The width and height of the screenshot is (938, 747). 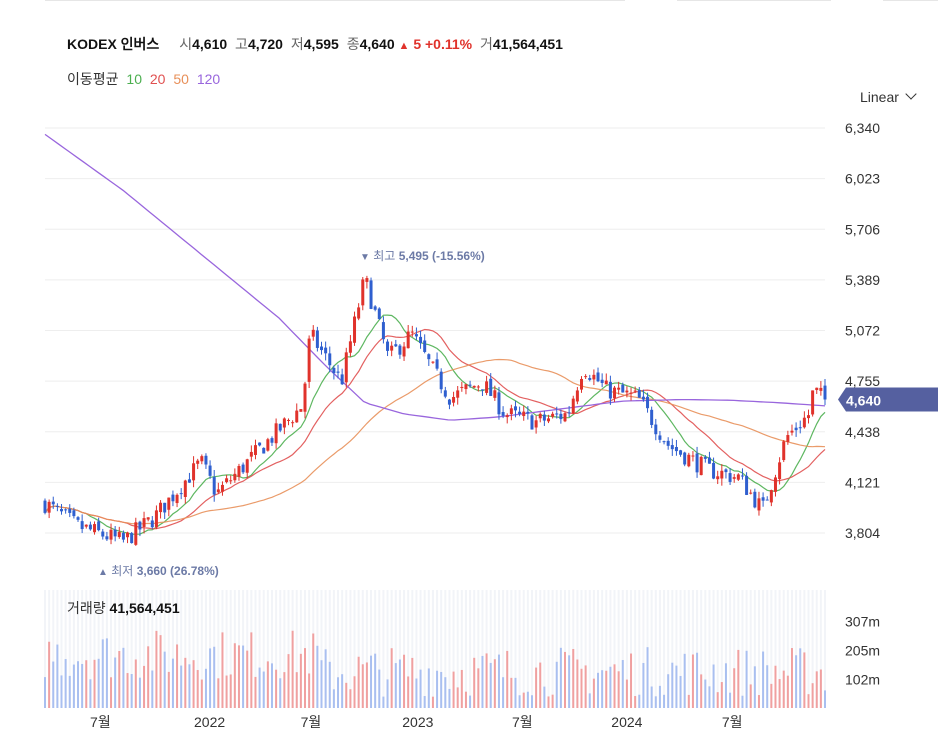 I want to click on open-label: 시, so click(x=186, y=44).